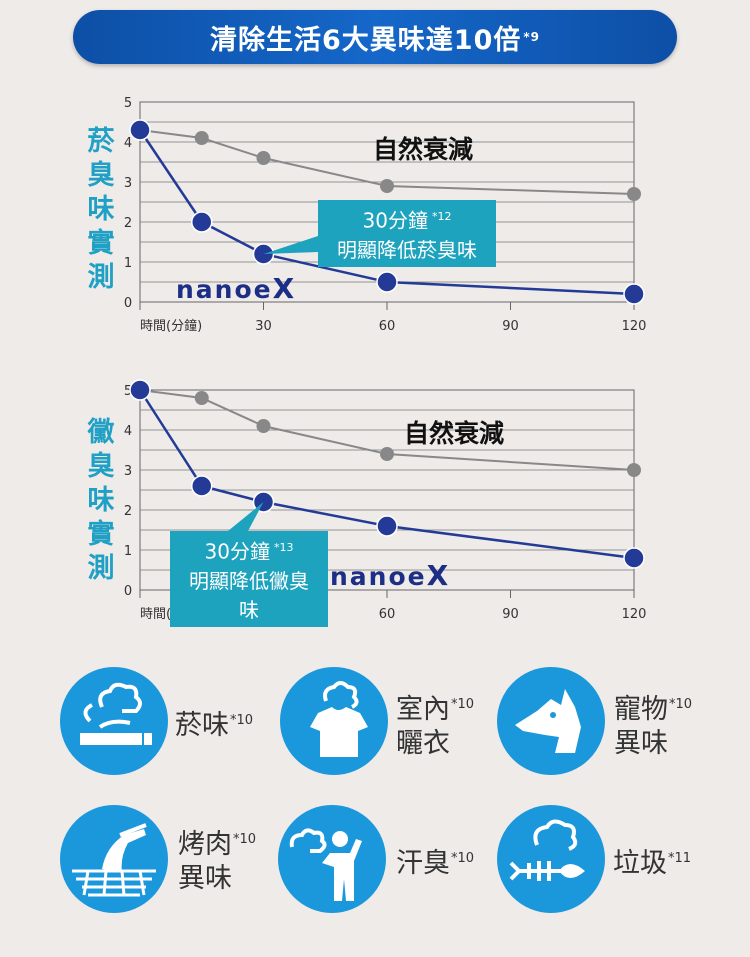 This screenshot has height=957, width=750. What do you see at coordinates (366, 40) in the screenshot?
I see `page-title: 清除生活6大異味達10倍` at bounding box center [366, 40].